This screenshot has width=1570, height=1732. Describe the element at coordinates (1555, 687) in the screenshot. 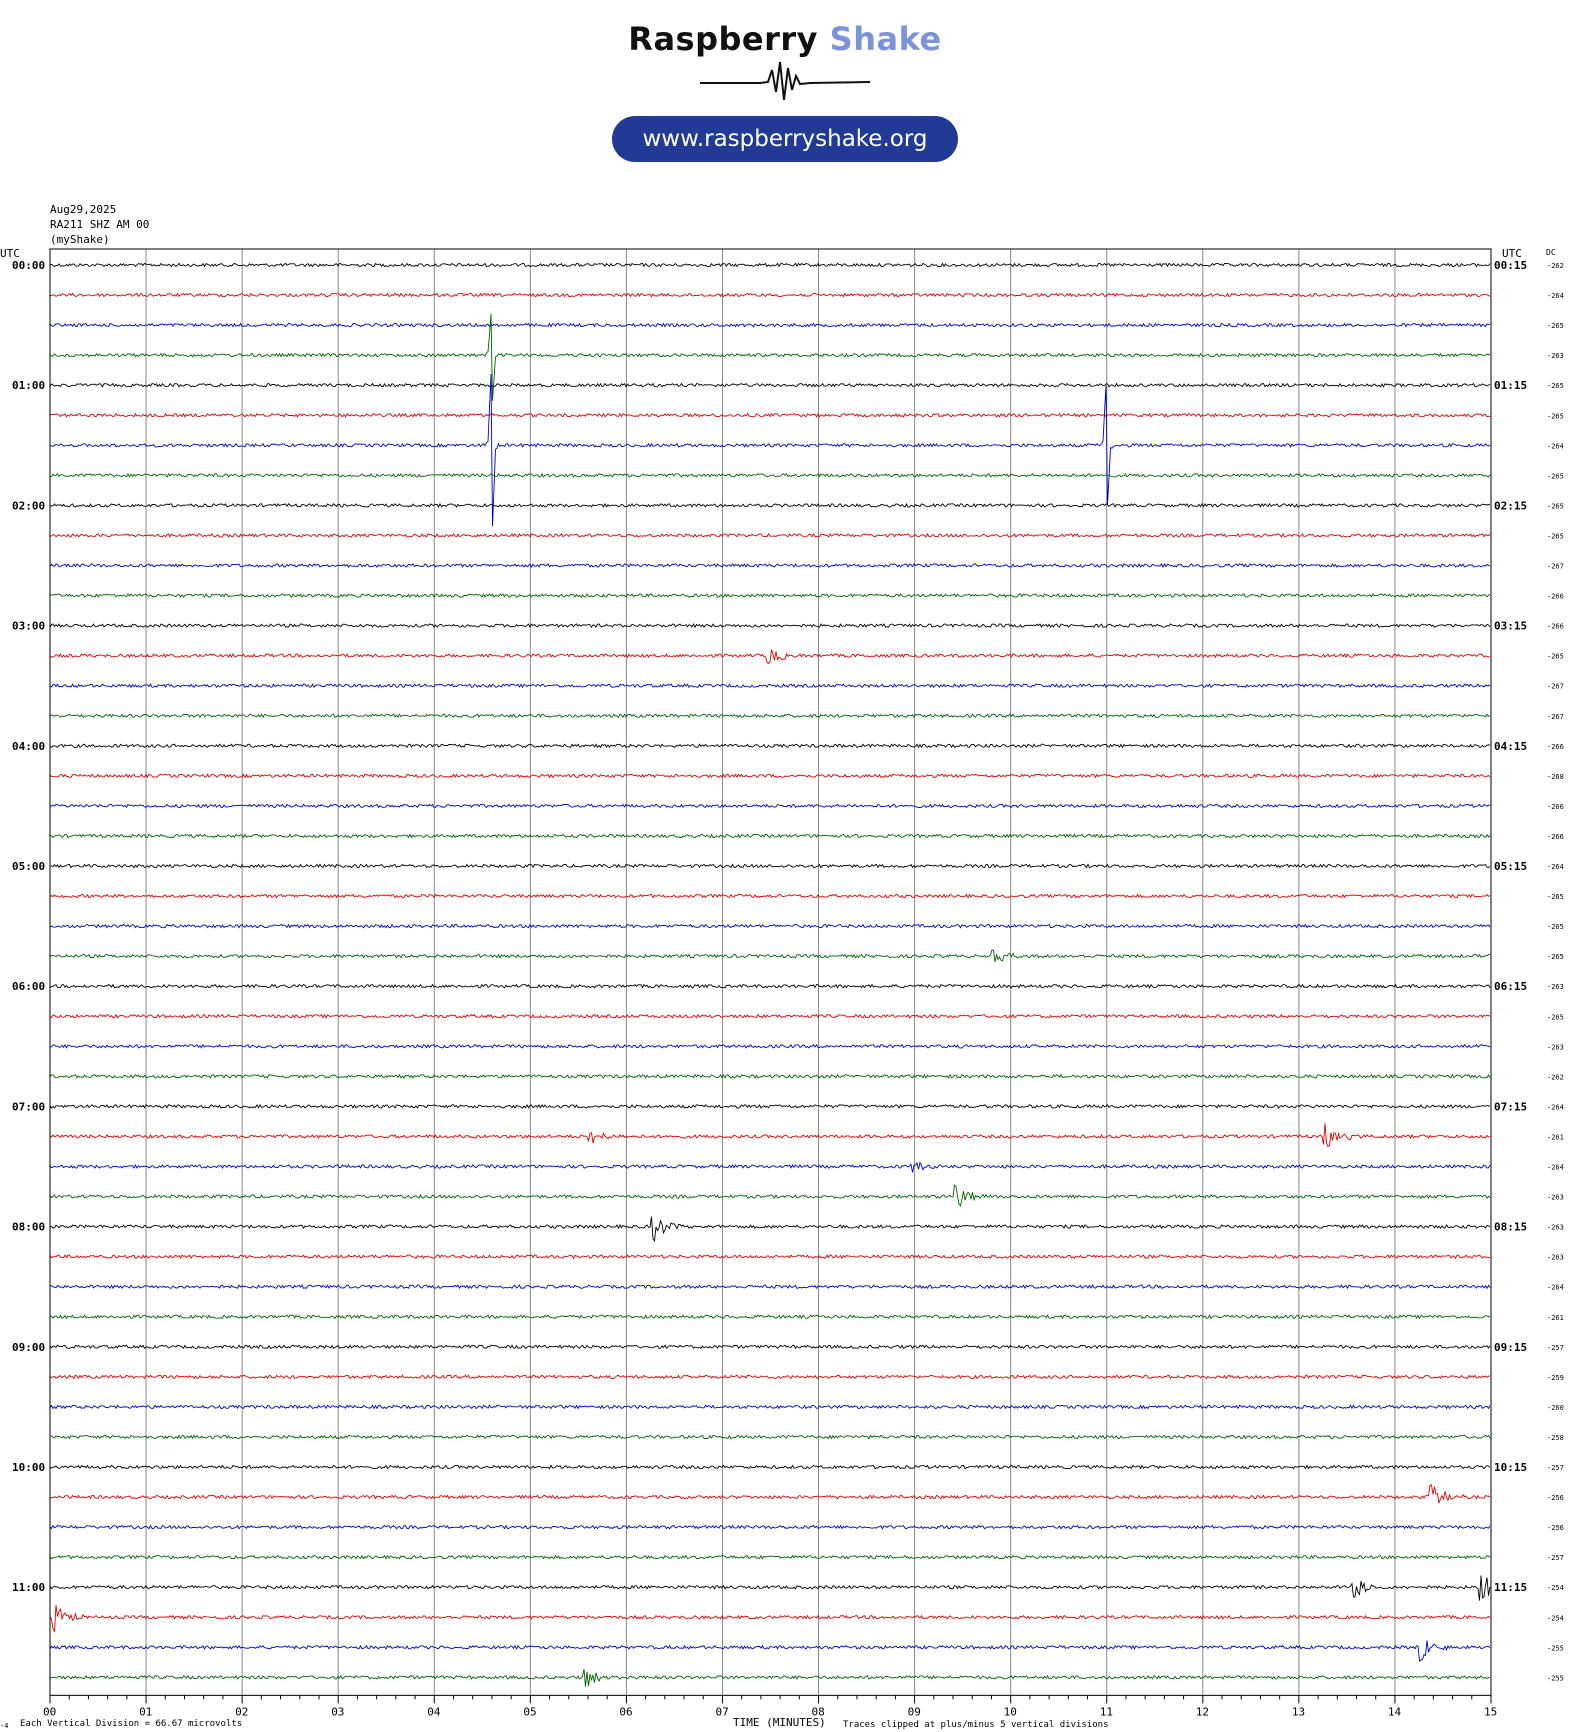

I see `dc-value-label: -267` at that location.